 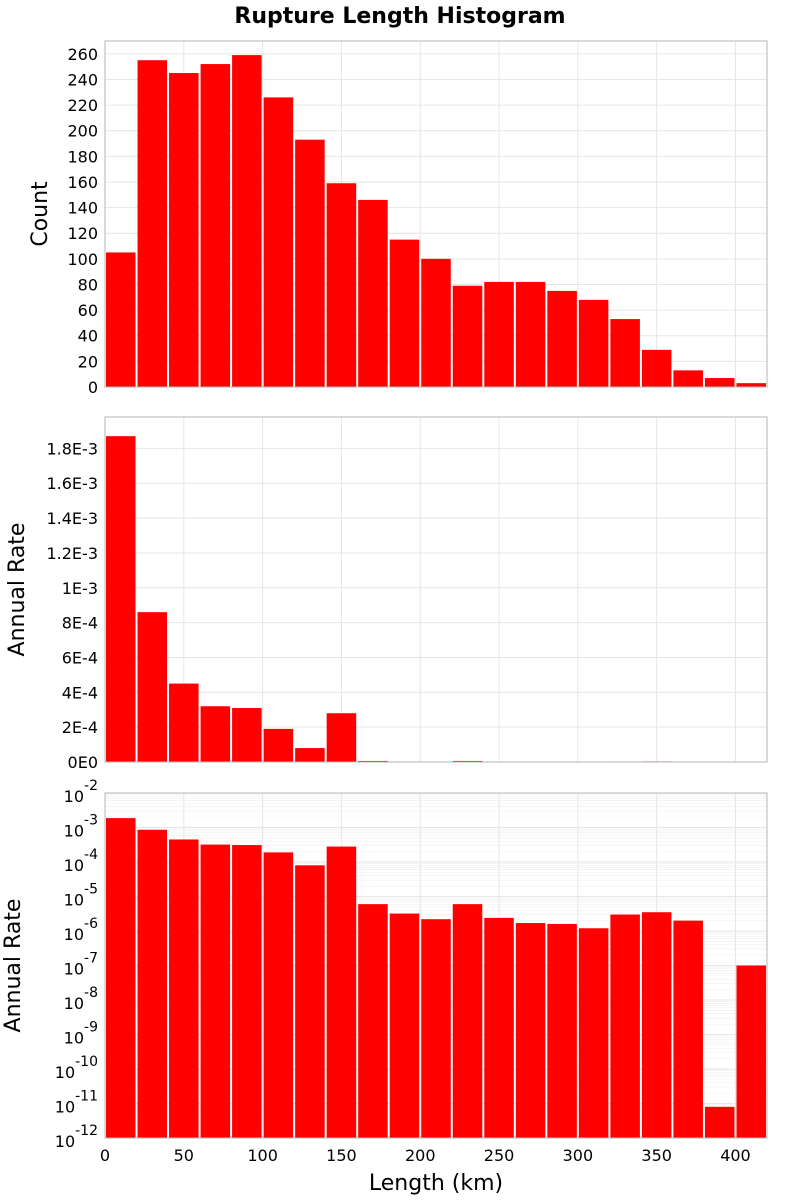 I want to click on y-tick-label: 1E-3, so click(x=80, y=588).